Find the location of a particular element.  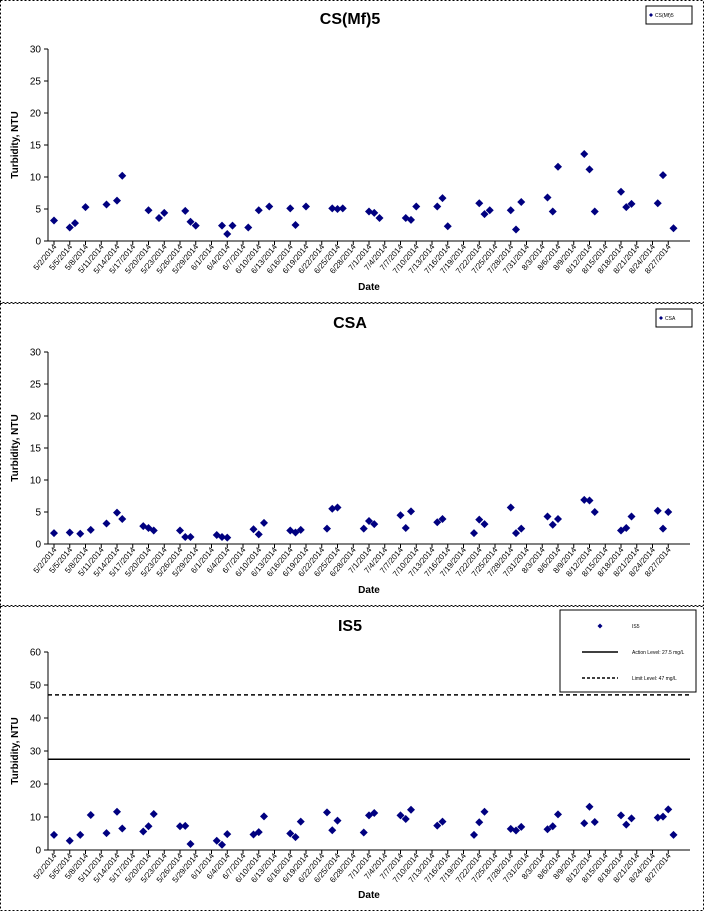

chart-title: CSA is located at coordinates (350, 323).